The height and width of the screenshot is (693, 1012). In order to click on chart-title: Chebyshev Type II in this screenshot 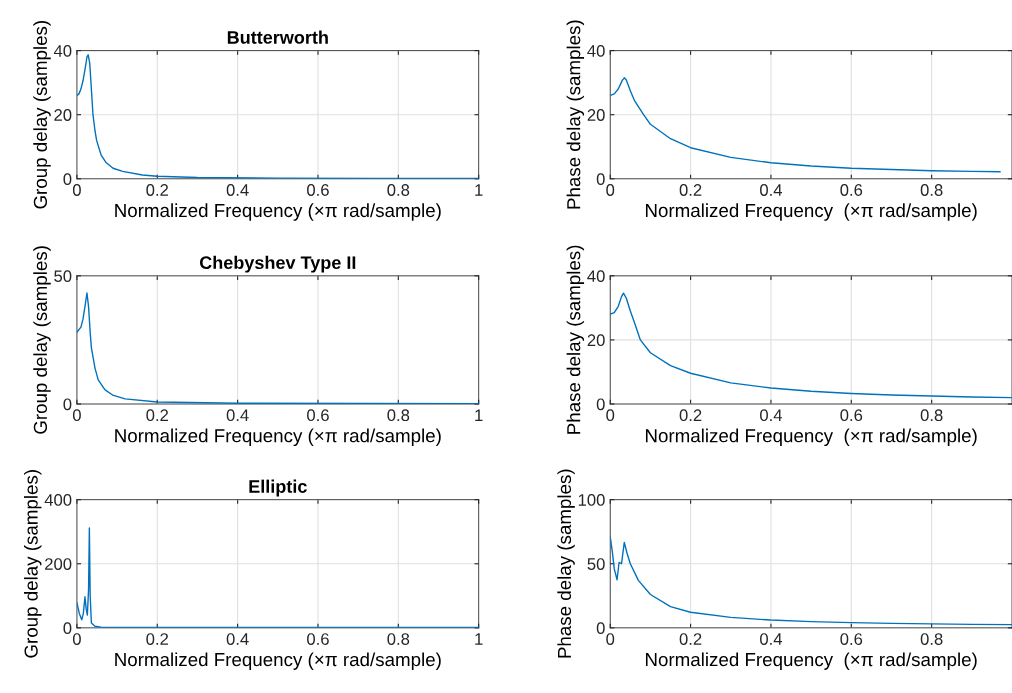, I will do `click(277, 264)`.